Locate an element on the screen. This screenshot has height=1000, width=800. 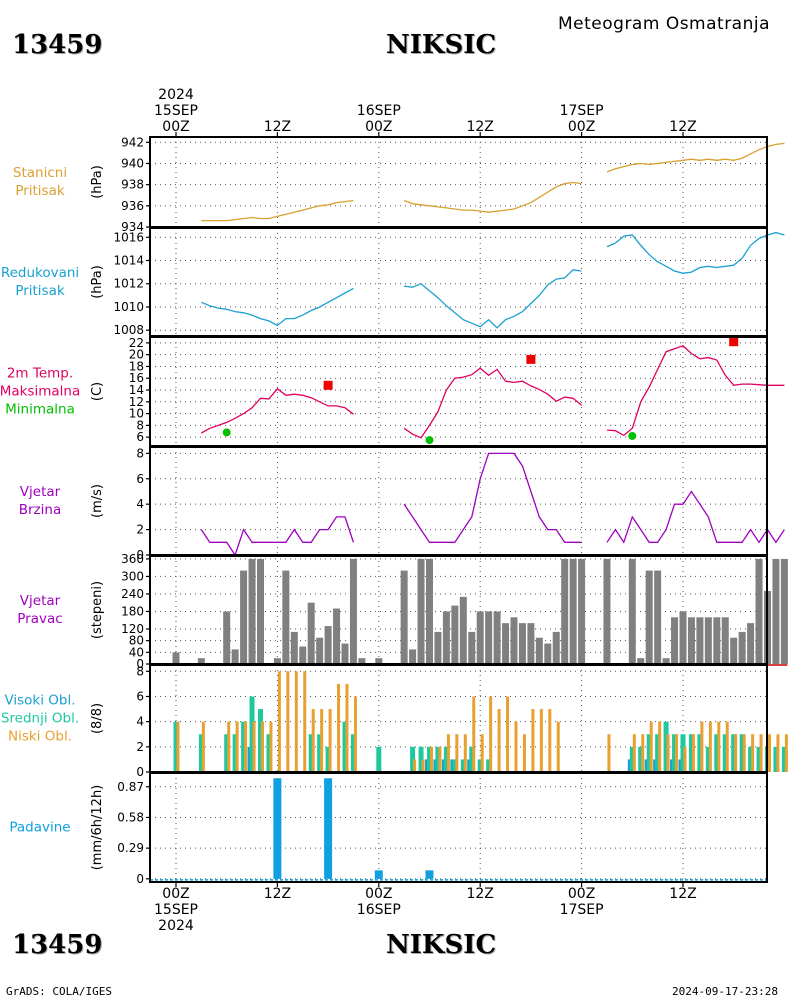
y-tick-label: 40 is located at coordinates (136, 652).